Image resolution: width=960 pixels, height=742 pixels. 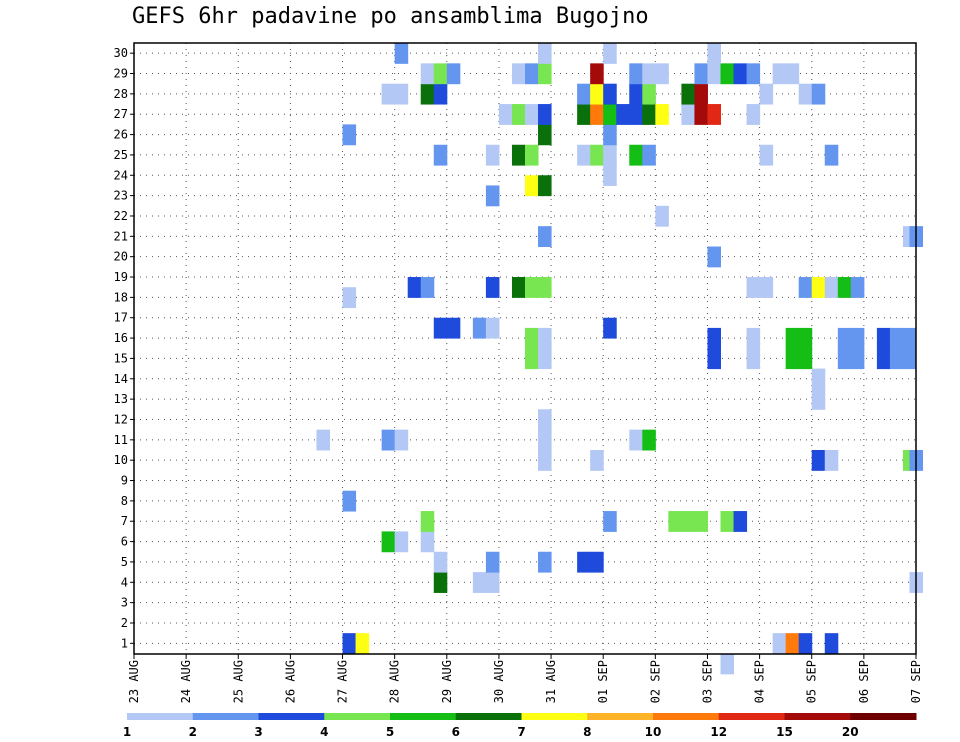 What do you see at coordinates (121, 236) in the screenshot?
I see `y-tick-label: 21` at bounding box center [121, 236].